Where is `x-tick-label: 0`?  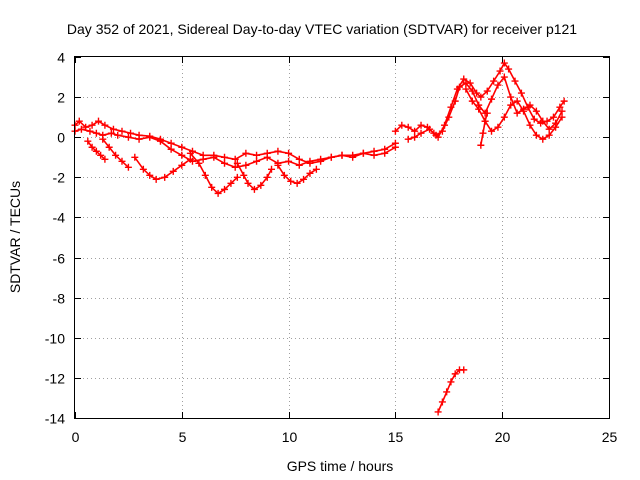
x-tick-label: 0 is located at coordinates (76, 437).